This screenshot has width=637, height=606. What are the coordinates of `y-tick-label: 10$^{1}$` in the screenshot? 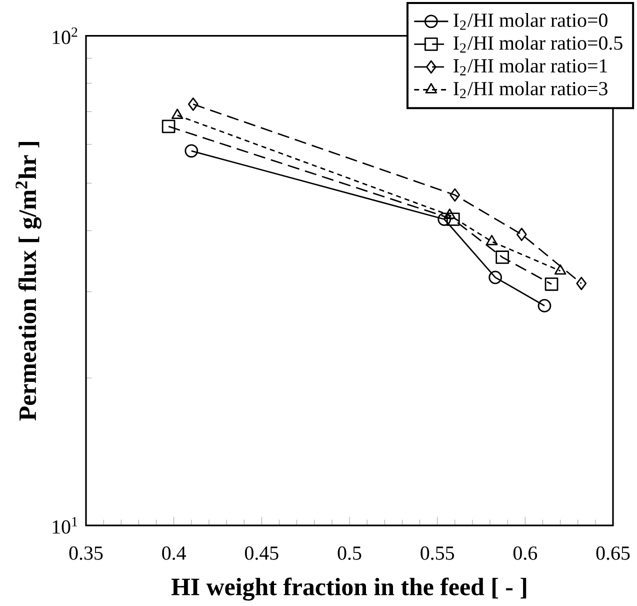 It's located at (65, 525).